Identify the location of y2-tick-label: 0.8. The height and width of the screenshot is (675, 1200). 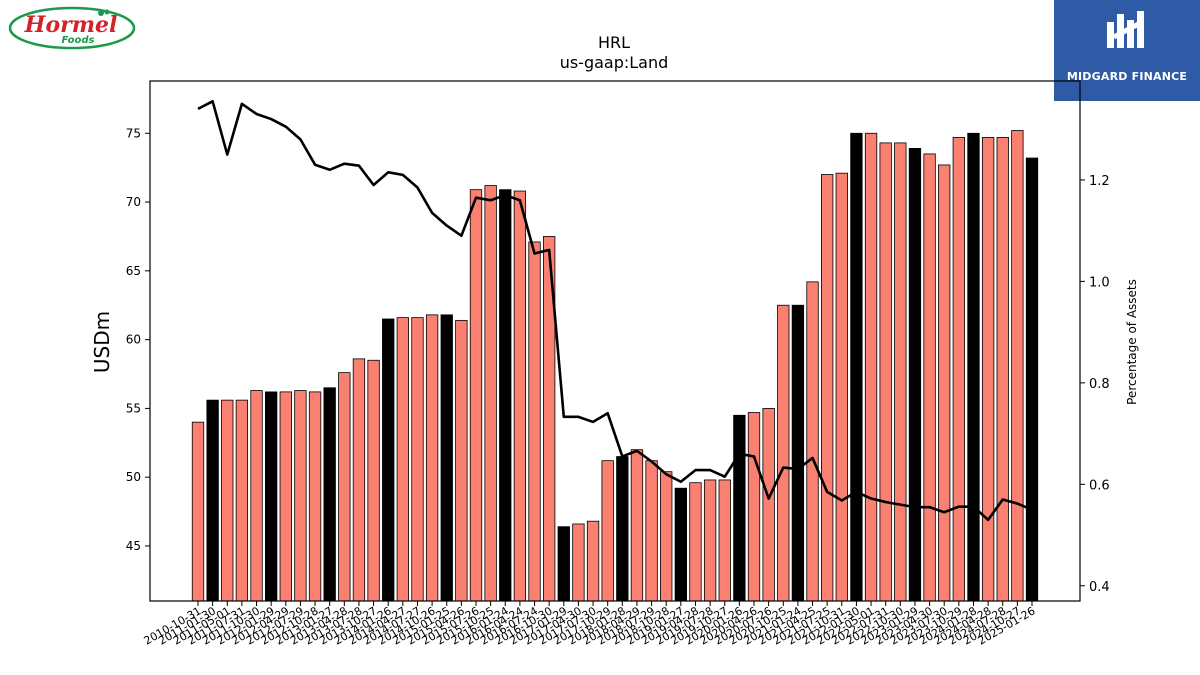
(1099, 384).